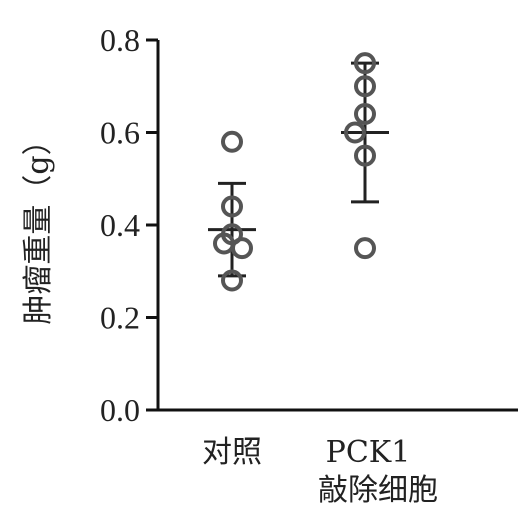 Image resolution: width=518 pixels, height=510 pixels. Describe the element at coordinates (120, 40) in the screenshot. I see `y-tick-label-4: 0.8` at that location.